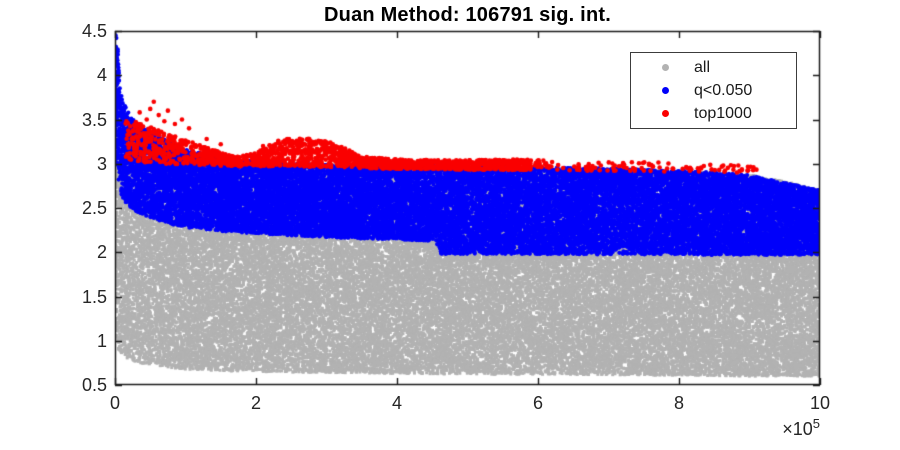 The width and height of the screenshot is (900, 450). What do you see at coordinates (723, 113) in the screenshot?
I see `legend-label: top1000` at bounding box center [723, 113].